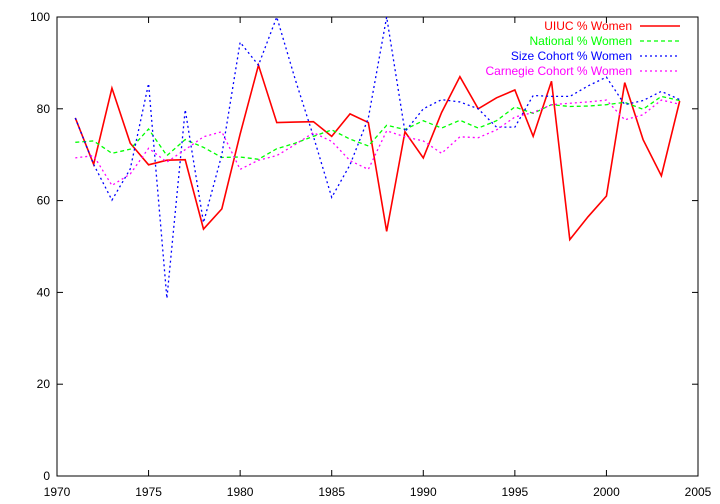 This screenshot has width=720, height=504. What do you see at coordinates (698, 492) in the screenshot?
I see `x-tick-label: 2005` at bounding box center [698, 492].